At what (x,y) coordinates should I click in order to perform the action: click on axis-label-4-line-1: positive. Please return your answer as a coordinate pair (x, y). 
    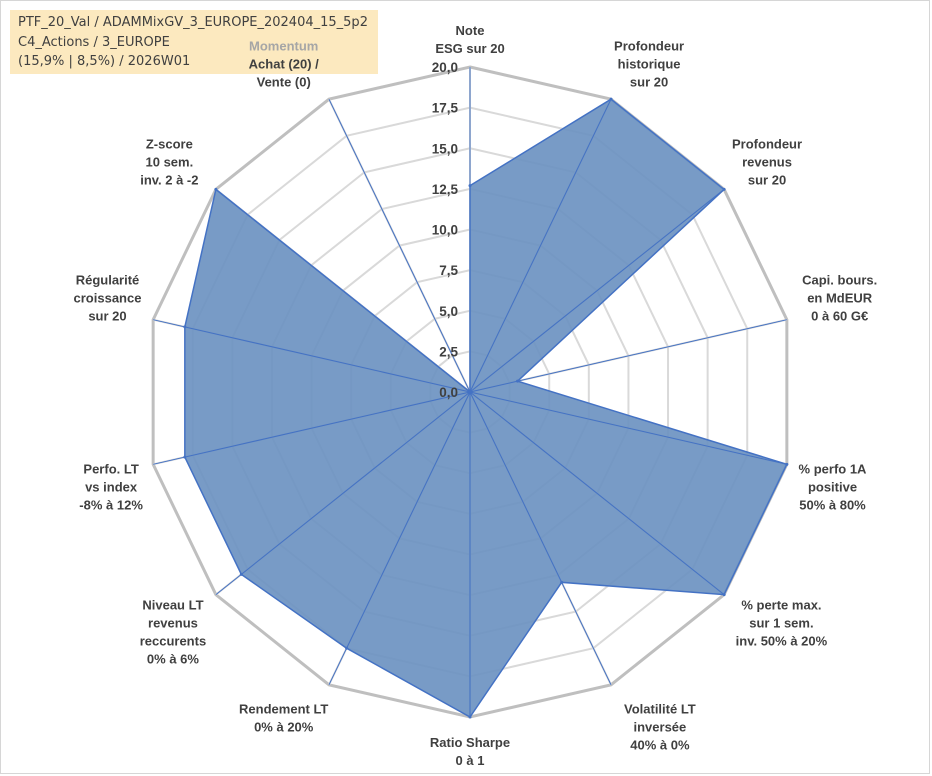
    Looking at the image, I should click on (832, 486).